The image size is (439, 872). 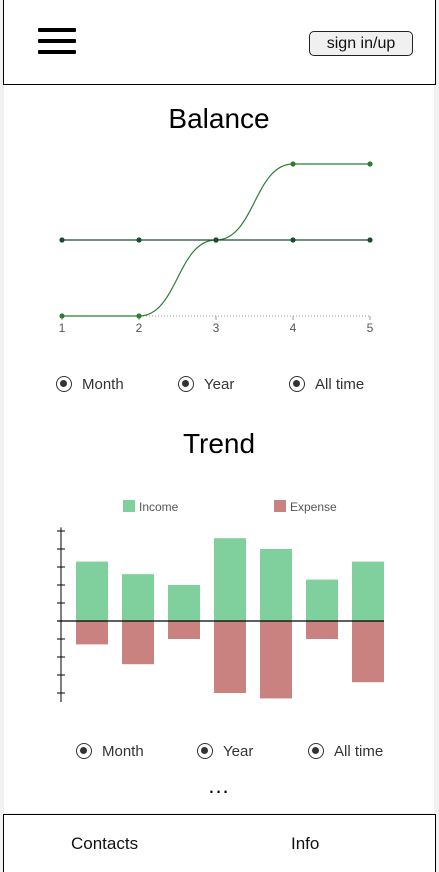 What do you see at coordinates (305, 843) in the screenshot?
I see `info-link: Info` at bounding box center [305, 843].